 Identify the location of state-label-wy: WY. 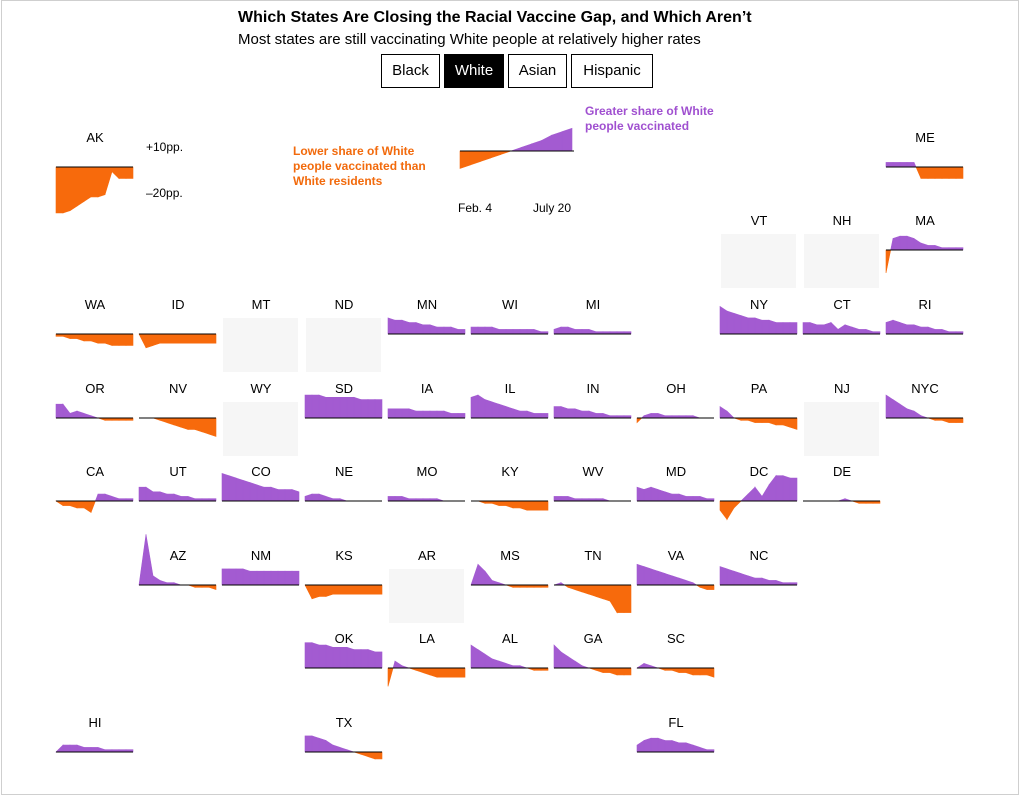
(261, 388).